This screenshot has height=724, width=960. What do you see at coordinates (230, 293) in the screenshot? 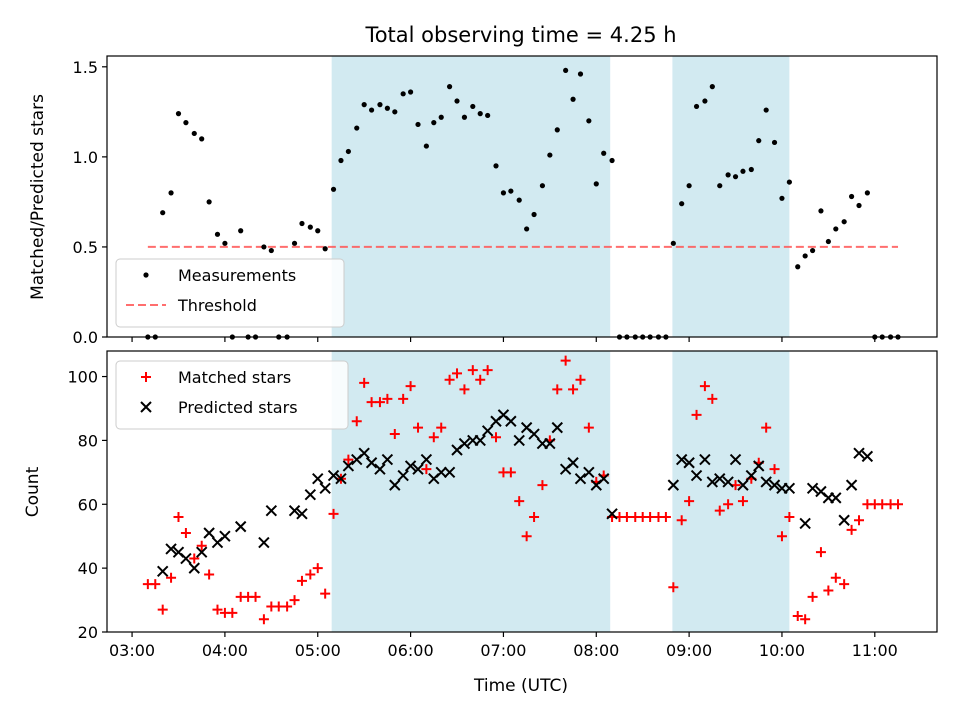
I see `top-legend: Measurements Threshold` at bounding box center [230, 293].